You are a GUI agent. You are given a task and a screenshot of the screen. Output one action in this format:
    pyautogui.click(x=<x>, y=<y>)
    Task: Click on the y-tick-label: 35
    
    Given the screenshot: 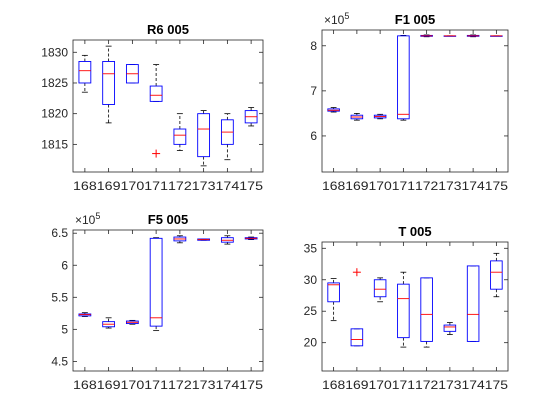 What is the action you would take?
    pyautogui.click(x=311, y=248)
    